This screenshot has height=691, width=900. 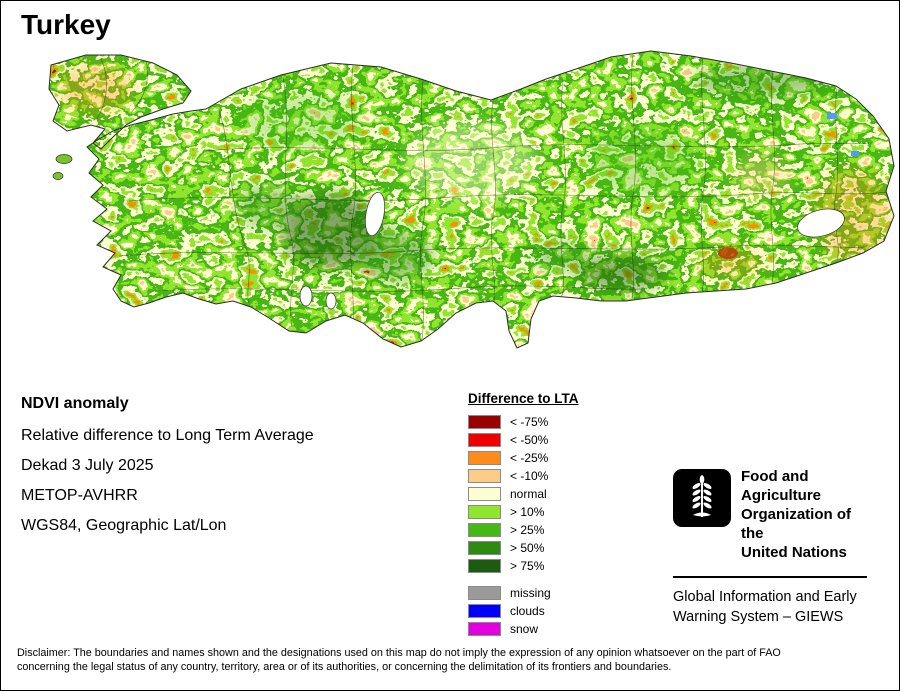 What do you see at coordinates (527, 548) in the screenshot?
I see `legend-label: > 50%` at bounding box center [527, 548].